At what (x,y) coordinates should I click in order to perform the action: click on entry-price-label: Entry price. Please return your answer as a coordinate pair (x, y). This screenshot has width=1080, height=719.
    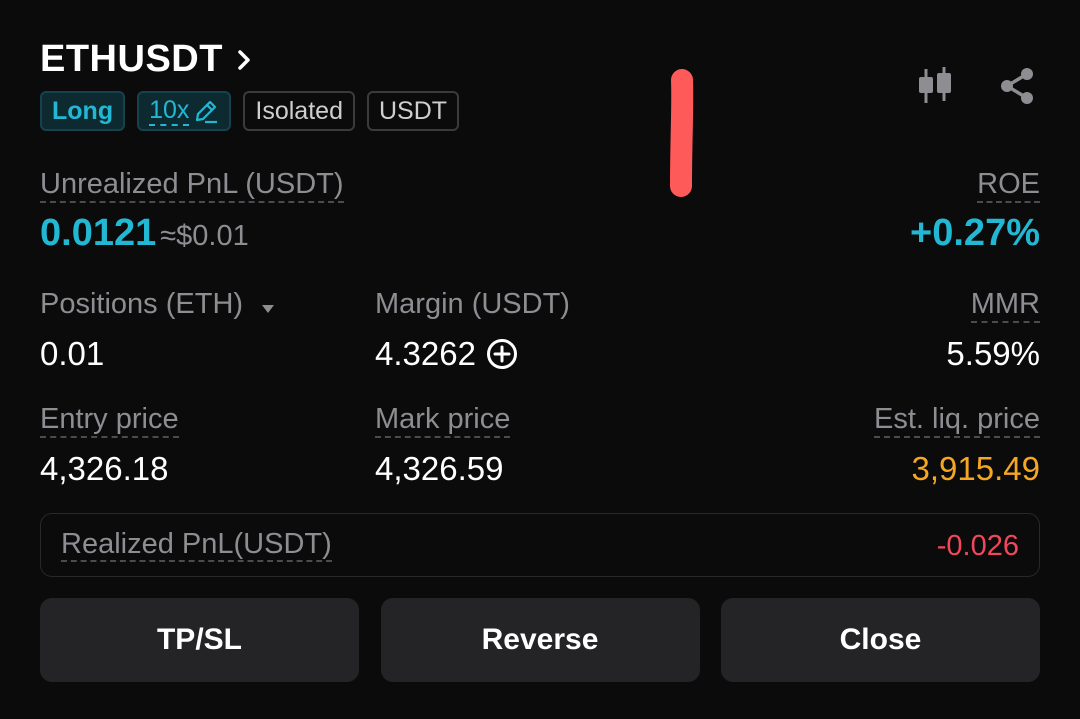
    Looking at the image, I should click on (109, 420).